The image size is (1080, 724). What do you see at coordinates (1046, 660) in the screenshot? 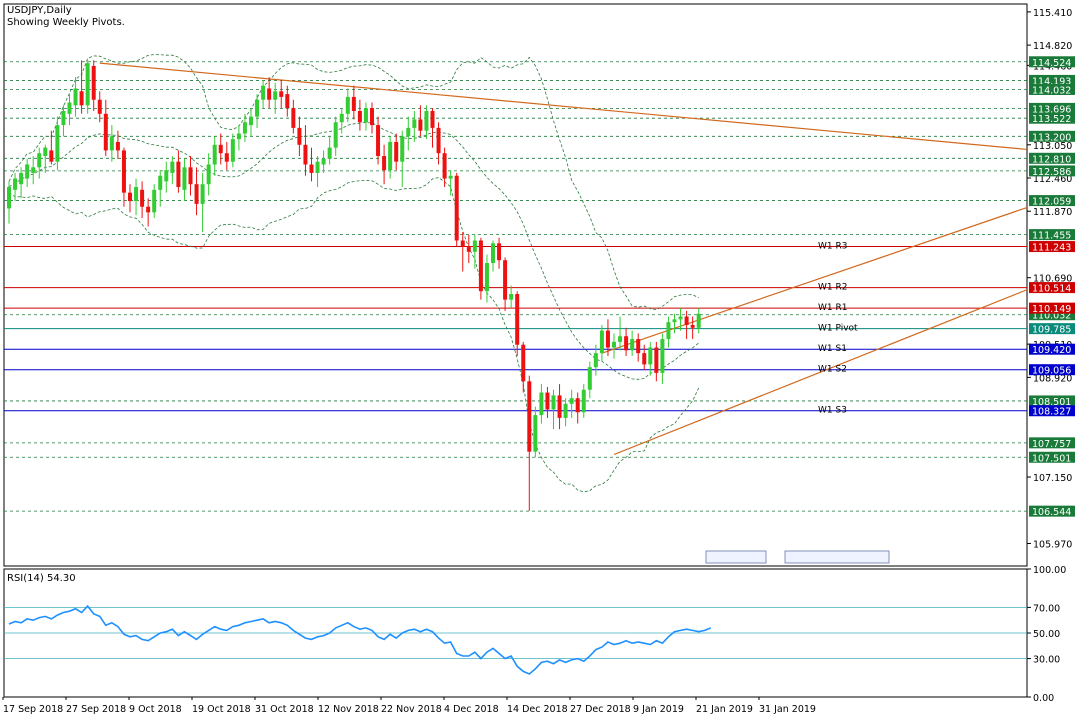
I see `rsi-tick-label: 30.00` at bounding box center [1046, 660].